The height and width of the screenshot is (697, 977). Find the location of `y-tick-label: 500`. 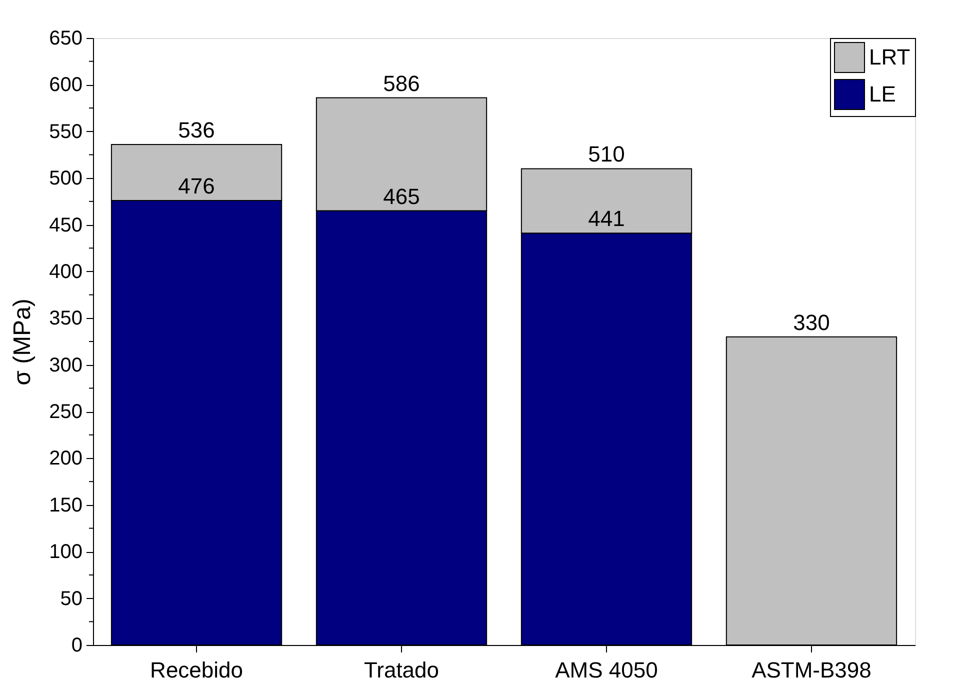

y-tick-label: 500 is located at coordinates (65, 179).